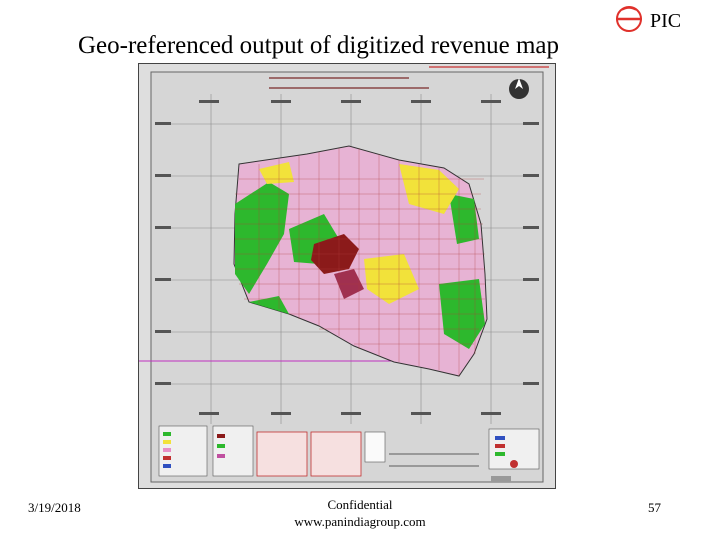 The width and height of the screenshot is (720, 540). What do you see at coordinates (54, 507) in the screenshot?
I see `slide-date: 3/19/2018` at bounding box center [54, 507].